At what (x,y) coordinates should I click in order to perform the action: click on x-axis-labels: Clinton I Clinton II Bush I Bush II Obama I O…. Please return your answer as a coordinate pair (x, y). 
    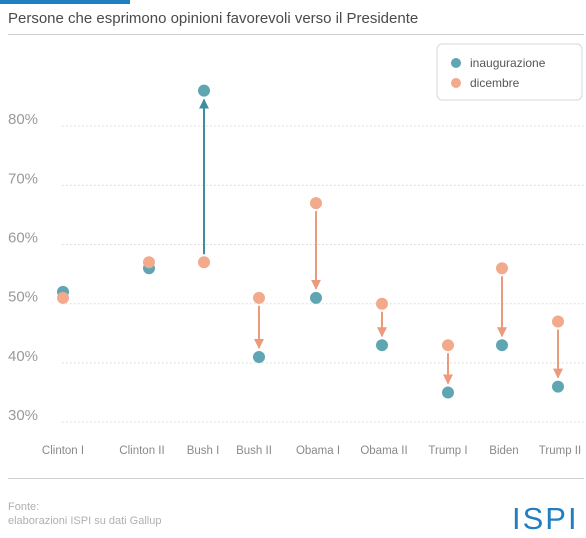
    Looking at the image, I should click on (311, 451).